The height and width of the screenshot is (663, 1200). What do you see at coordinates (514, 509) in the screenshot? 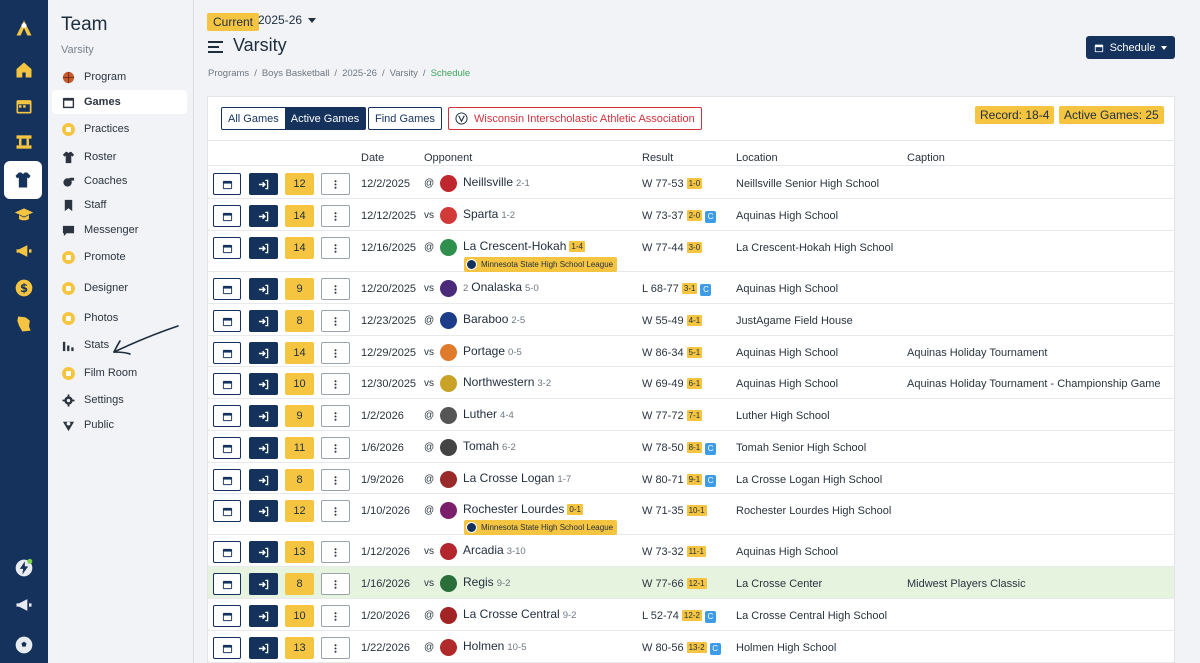
I see `opponent-name: Rochester Lourdes` at bounding box center [514, 509].